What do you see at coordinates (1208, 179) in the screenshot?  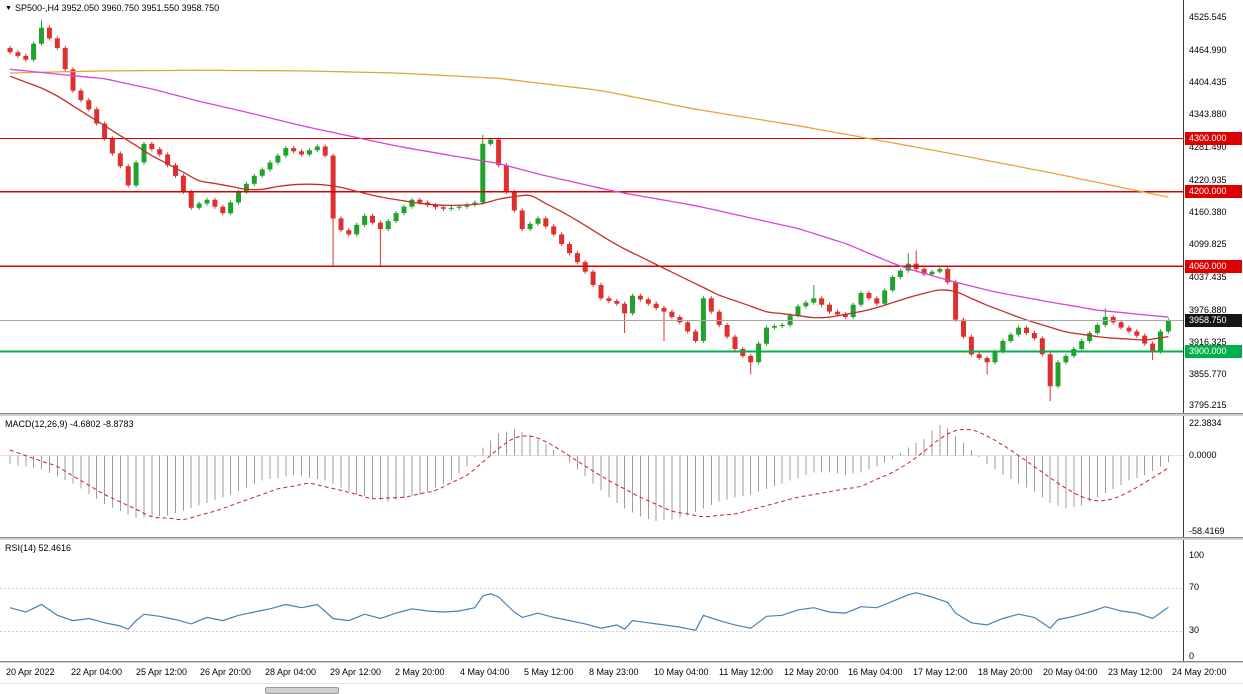 I see `axis-tick-label: 4220.935` at bounding box center [1208, 179].